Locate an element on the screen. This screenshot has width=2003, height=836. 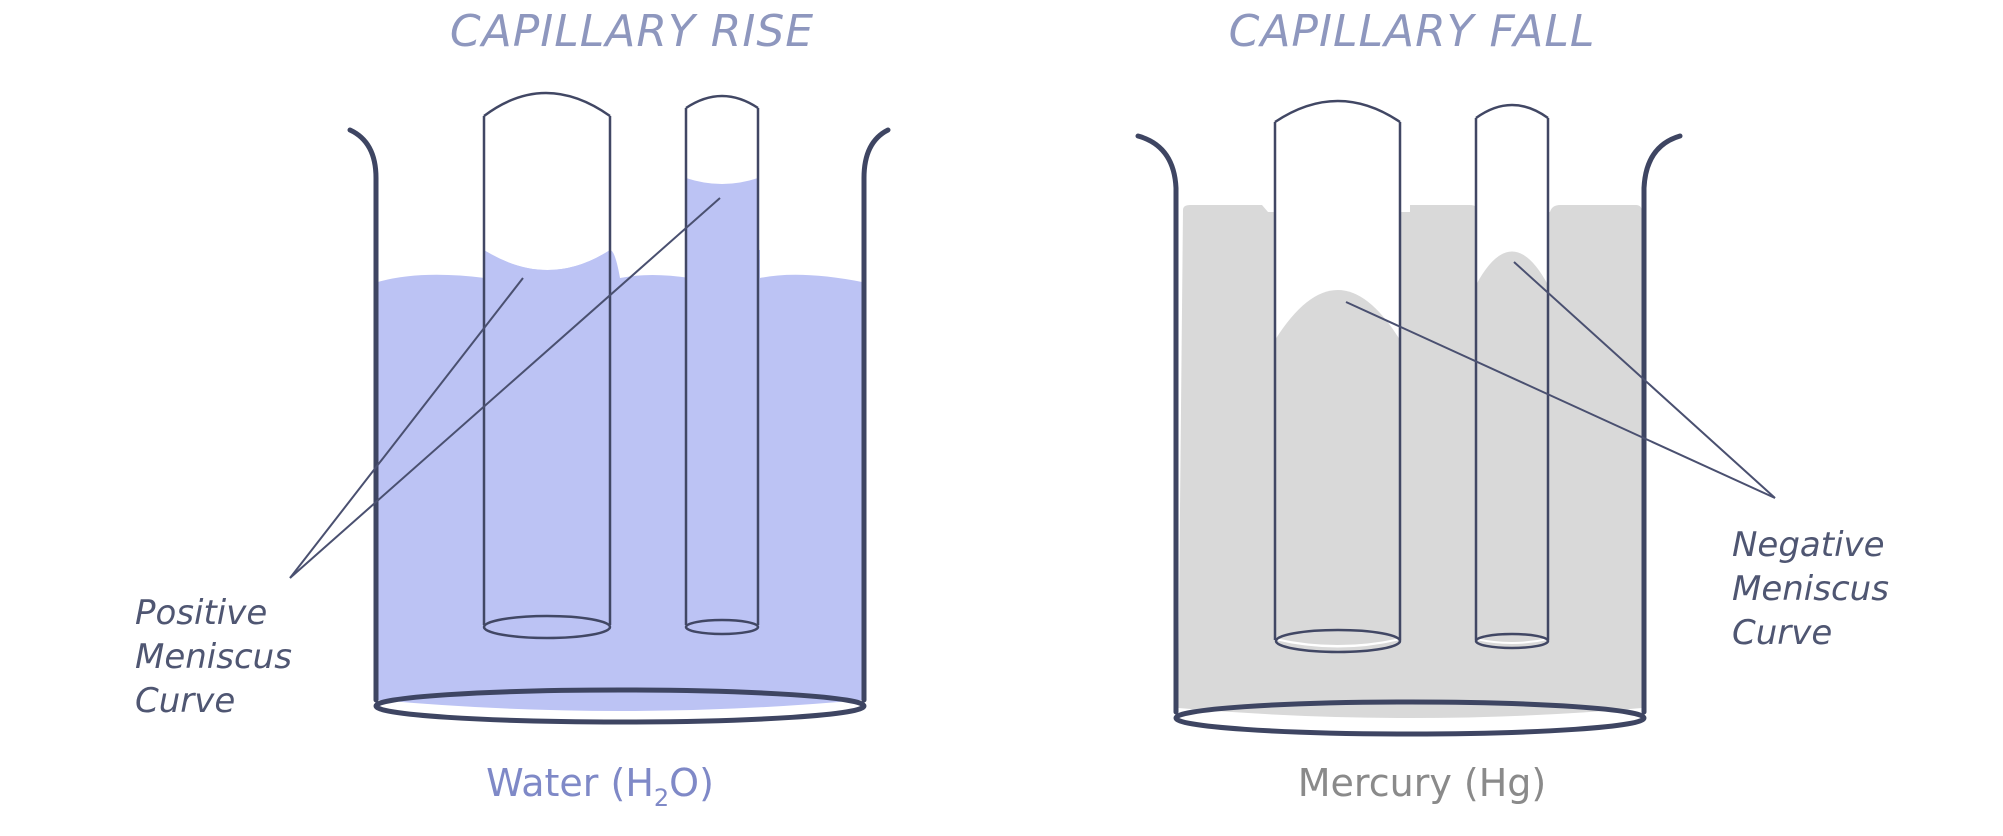
mercury-beaker-base is located at coordinates (1410, 718).